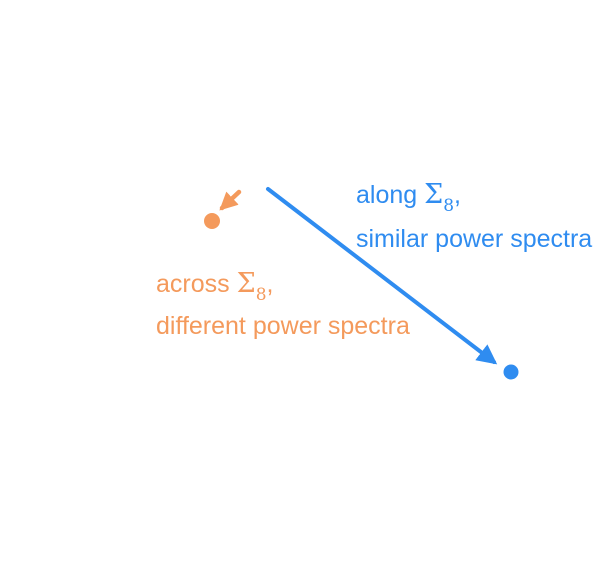 The width and height of the screenshot is (609, 580). What do you see at coordinates (230, 200) in the screenshot?
I see `across-arrow` at bounding box center [230, 200].